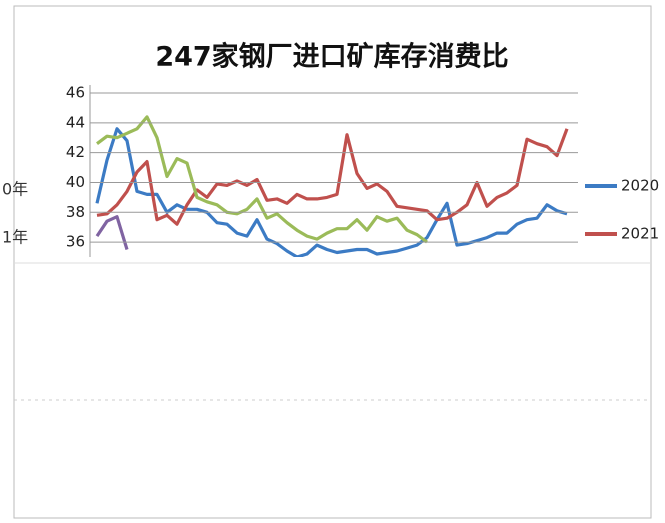 This screenshot has height=523, width=665. I want to click on side-label: 0年, so click(15, 189).